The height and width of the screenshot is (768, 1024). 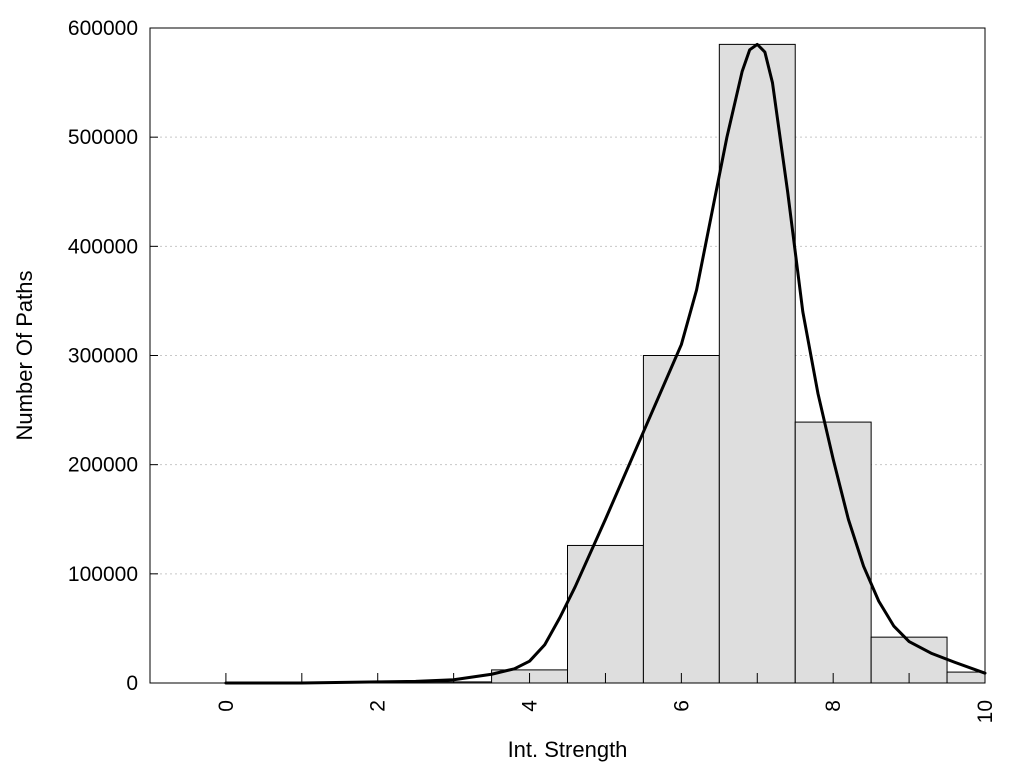 What do you see at coordinates (226, 706) in the screenshot?
I see `x-tick-label: 0` at bounding box center [226, 706].